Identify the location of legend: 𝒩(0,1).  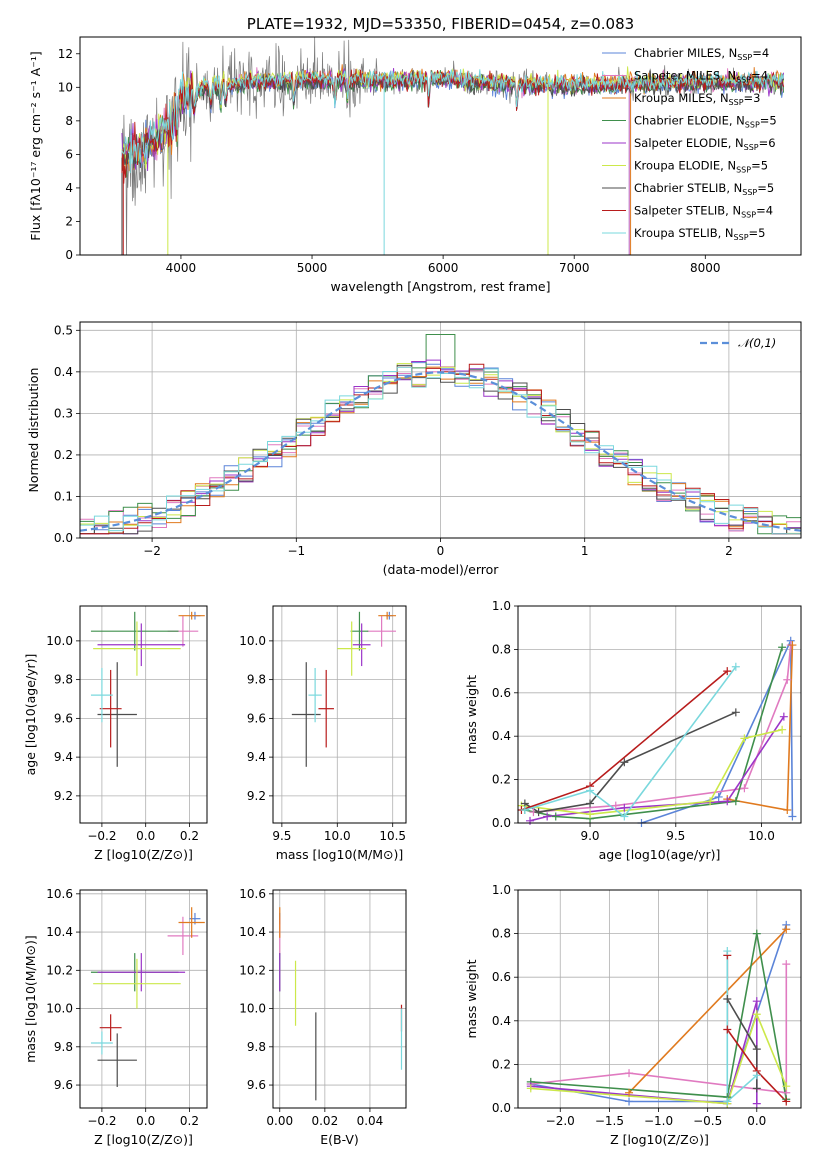
(738, 343).